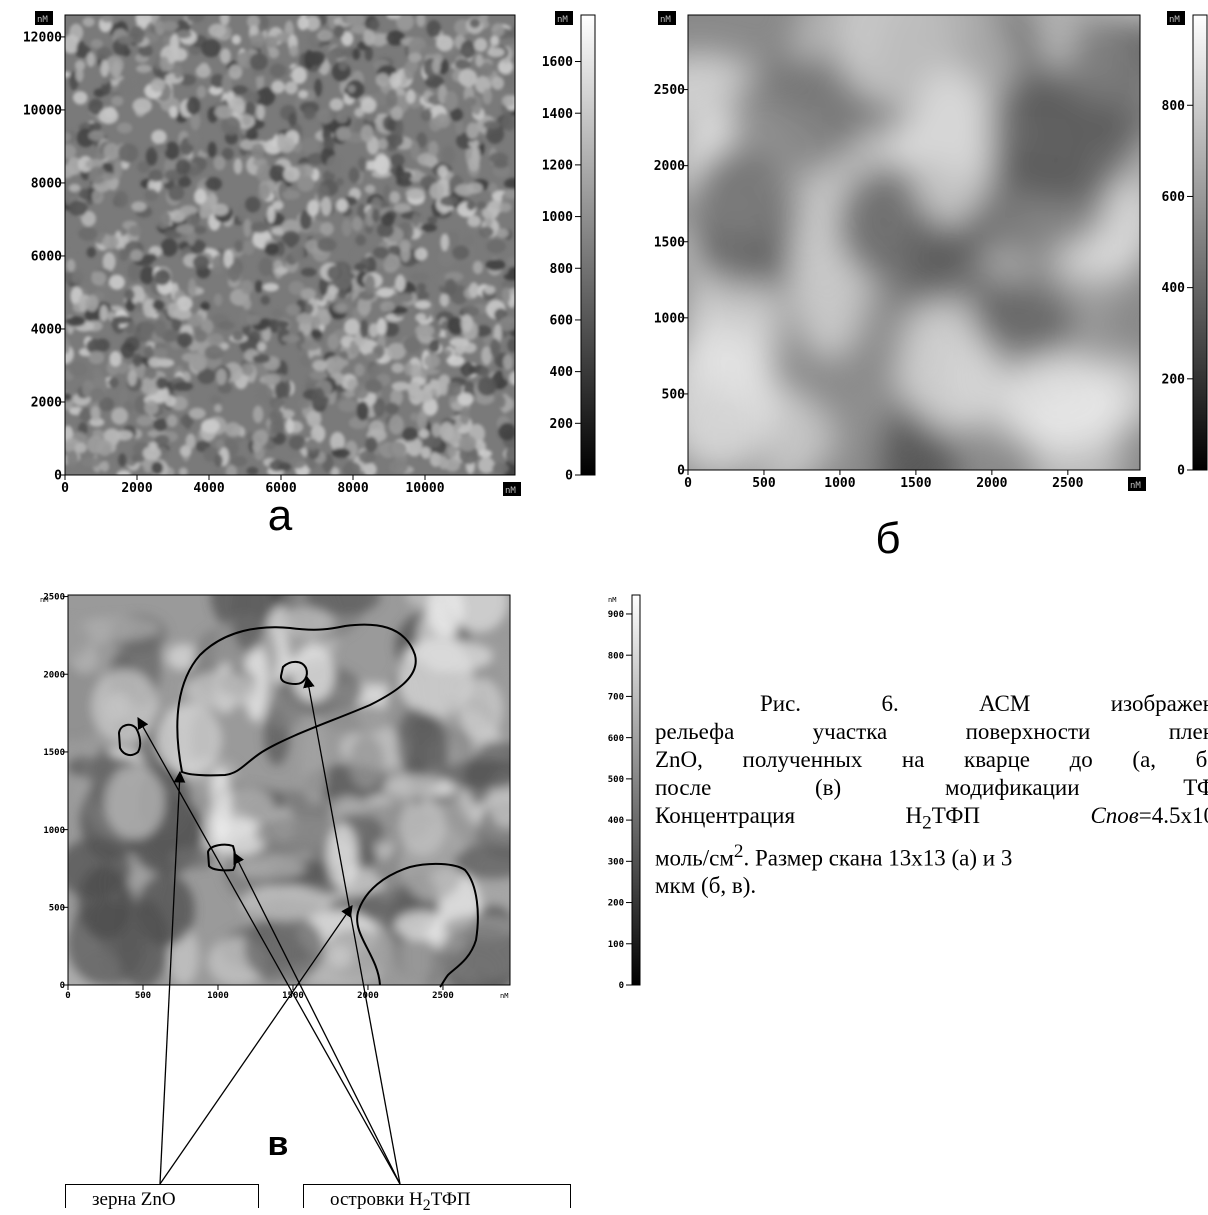 The width and height of the screenshot is (1208, 1215). I want to click on unit-box, so click(1176, 18).